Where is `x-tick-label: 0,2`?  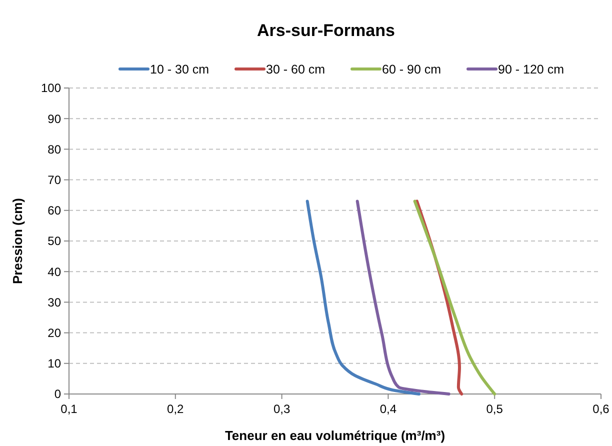
x-tick-label: 0,2 is located at coordinates (175, 409).